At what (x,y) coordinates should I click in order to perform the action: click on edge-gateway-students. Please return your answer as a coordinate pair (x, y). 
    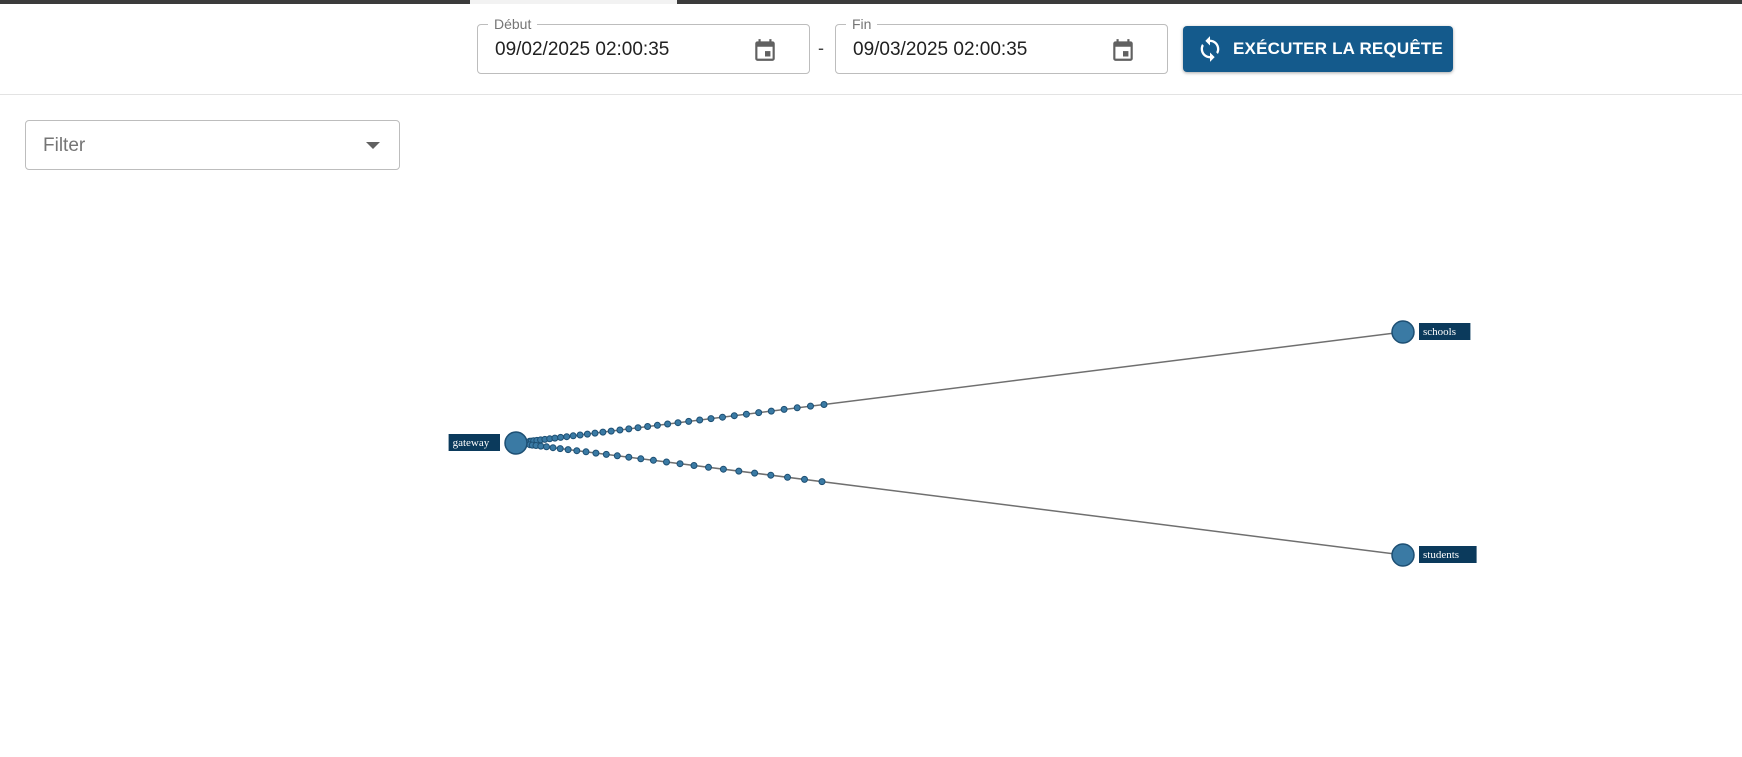
    Looking at the image, I should click on (959, 499).